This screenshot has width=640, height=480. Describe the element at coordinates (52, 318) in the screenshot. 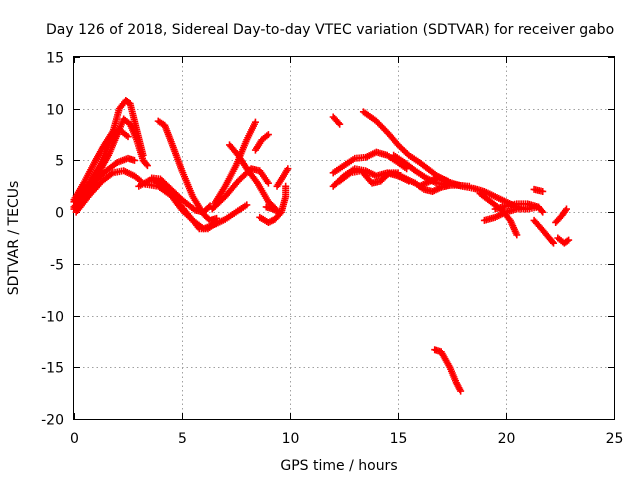

I see `y-tick-label: -10` at that location.